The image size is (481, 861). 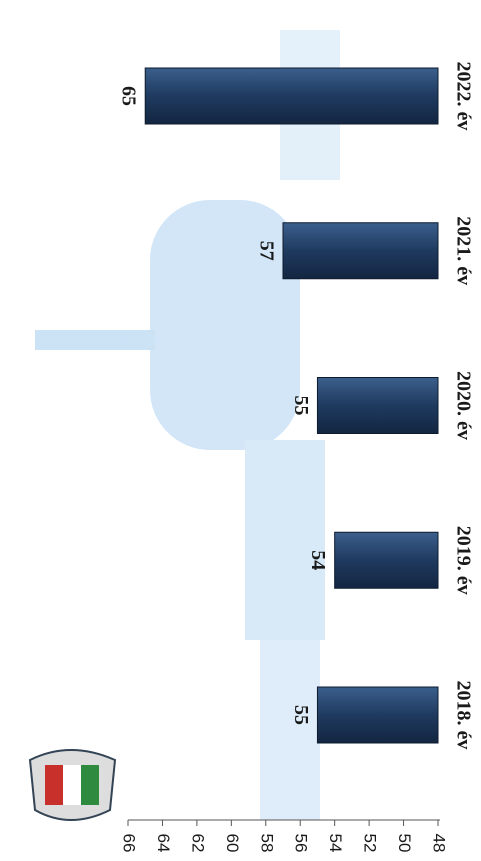 I want to click on y-tick-label: 48, so click(x=439, y=843).